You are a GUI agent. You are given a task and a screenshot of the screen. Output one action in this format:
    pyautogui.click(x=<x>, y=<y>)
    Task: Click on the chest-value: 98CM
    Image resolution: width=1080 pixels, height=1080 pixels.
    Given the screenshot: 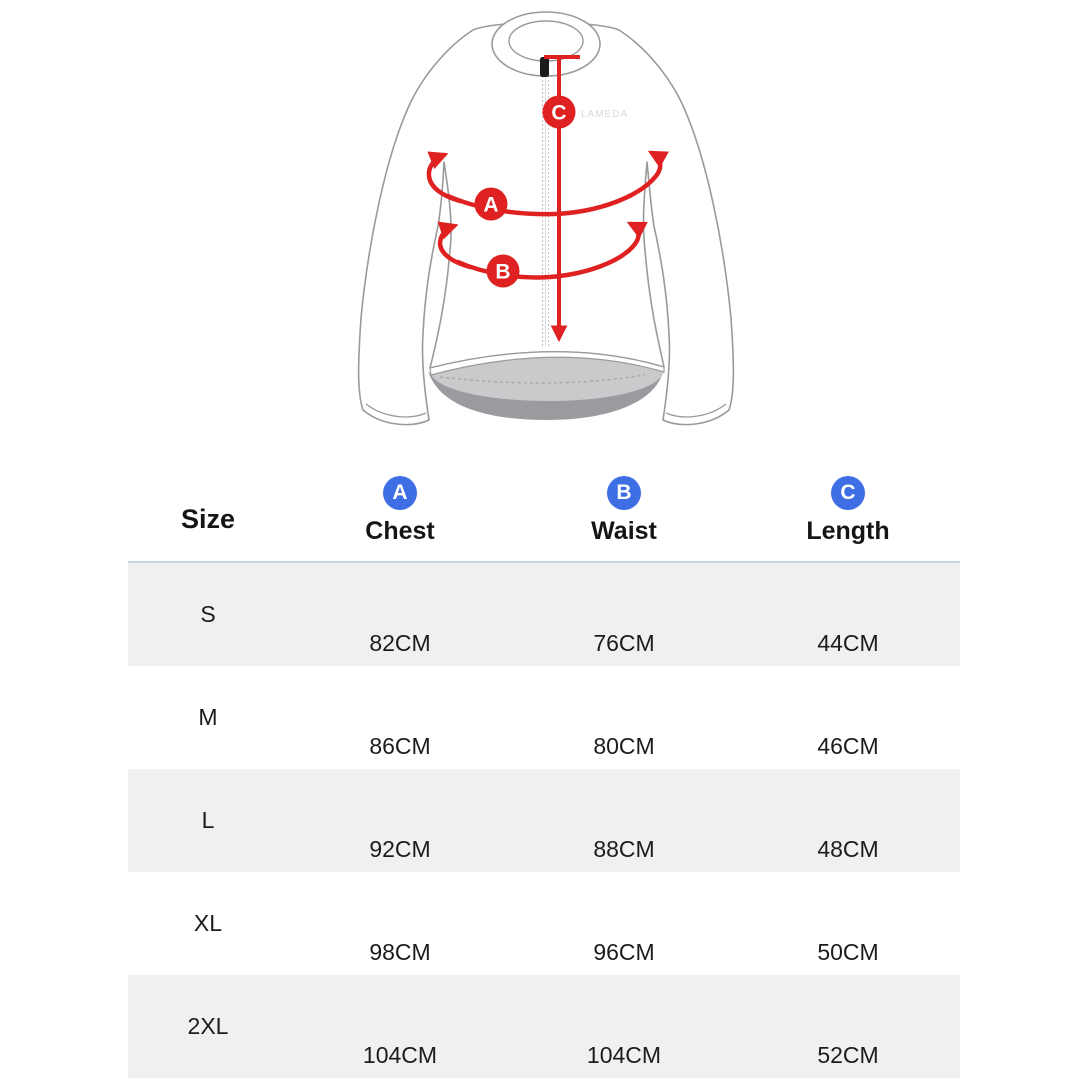 What is the action you would take?
    pyautogui.click(x=400, y=952)
    